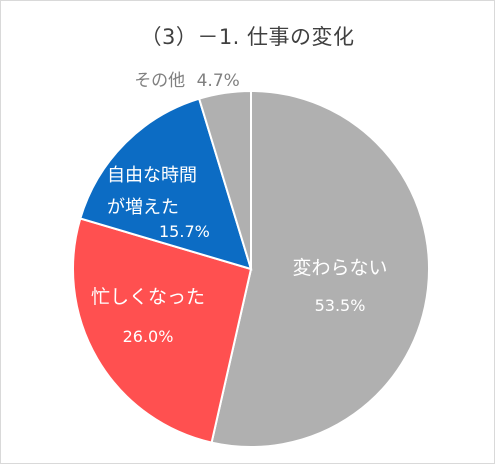 Image resolution: width=495 pixels, height=464 pixels. Describe the element at coordinates (159, 81) in the screenshot. I see `label-other-name: その他` at that location.